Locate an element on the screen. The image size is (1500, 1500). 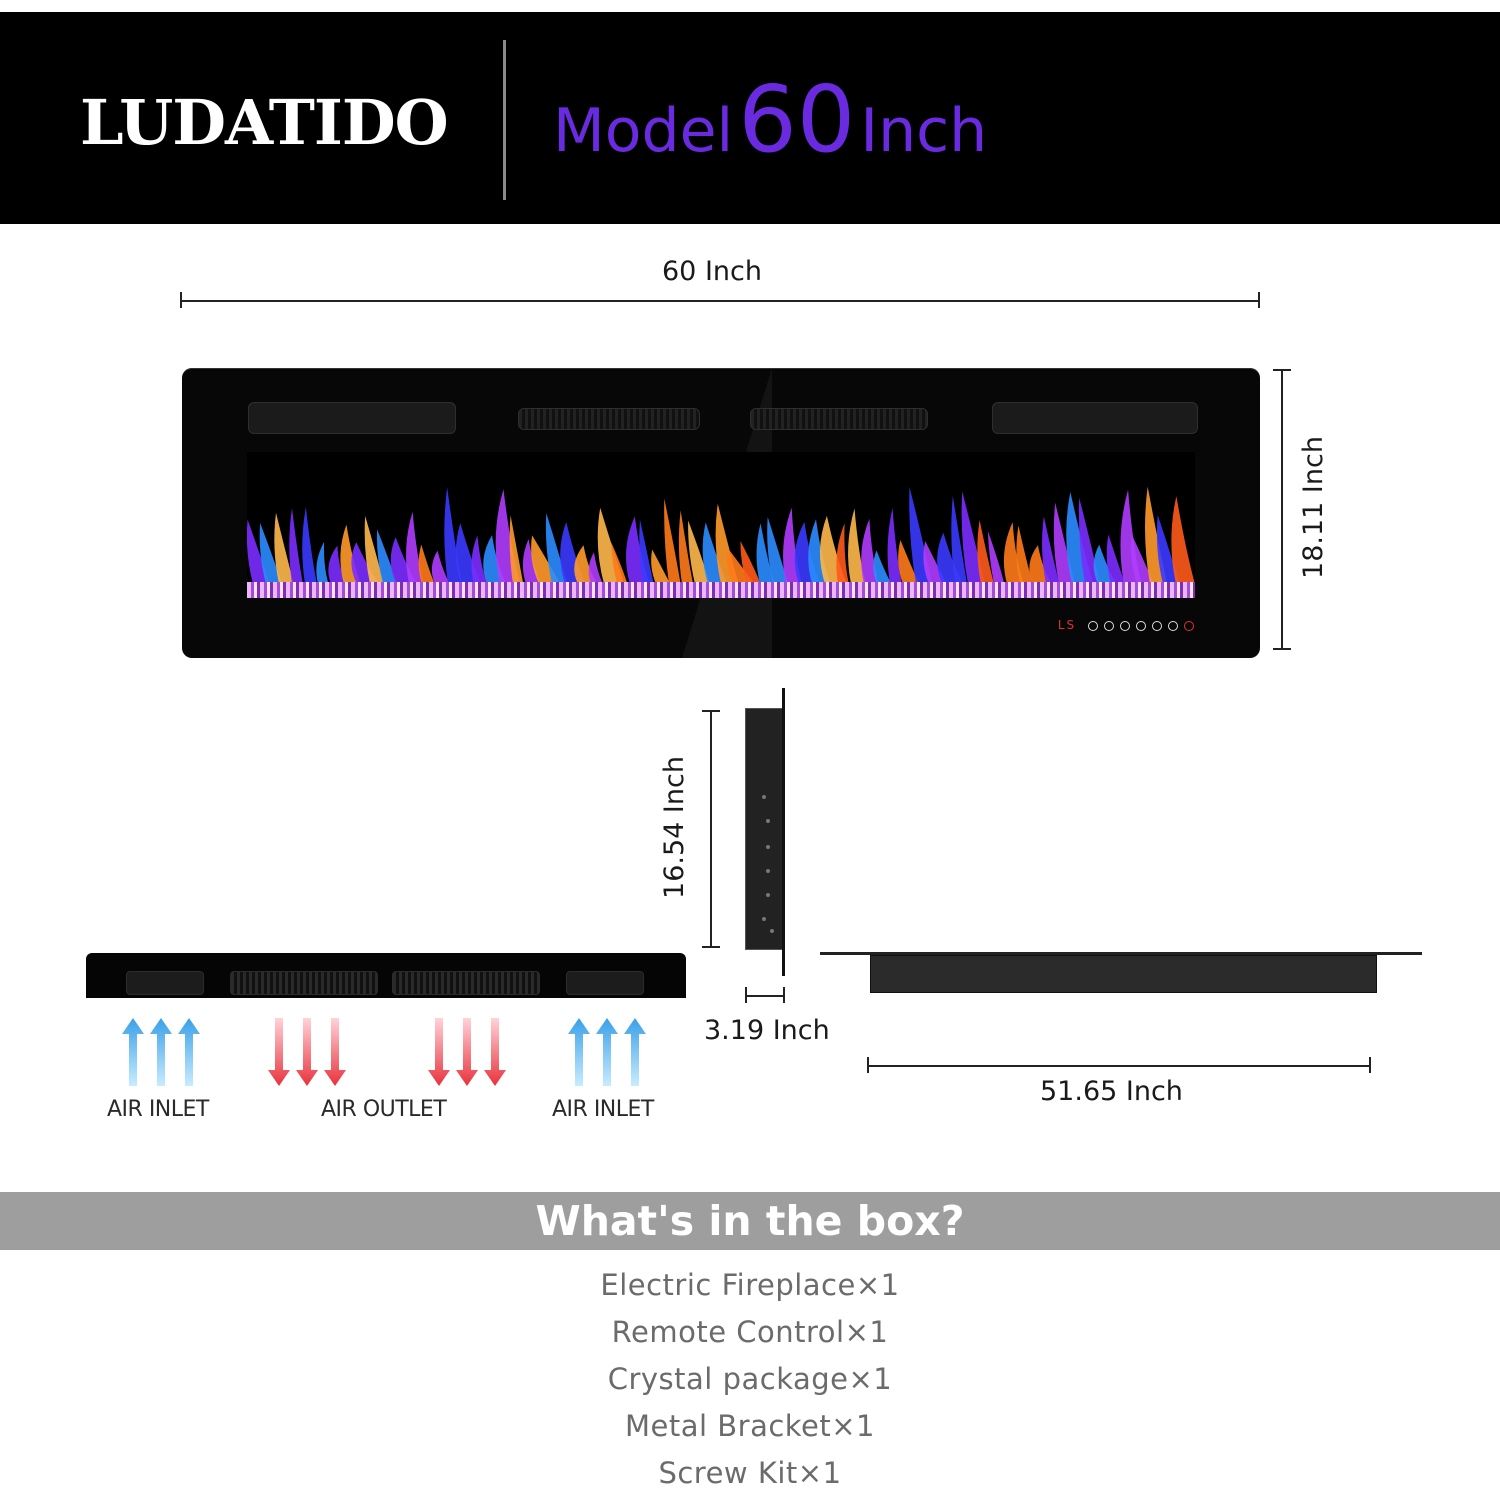
width-dimension-tick-right is located at coordinates (1259, 300).